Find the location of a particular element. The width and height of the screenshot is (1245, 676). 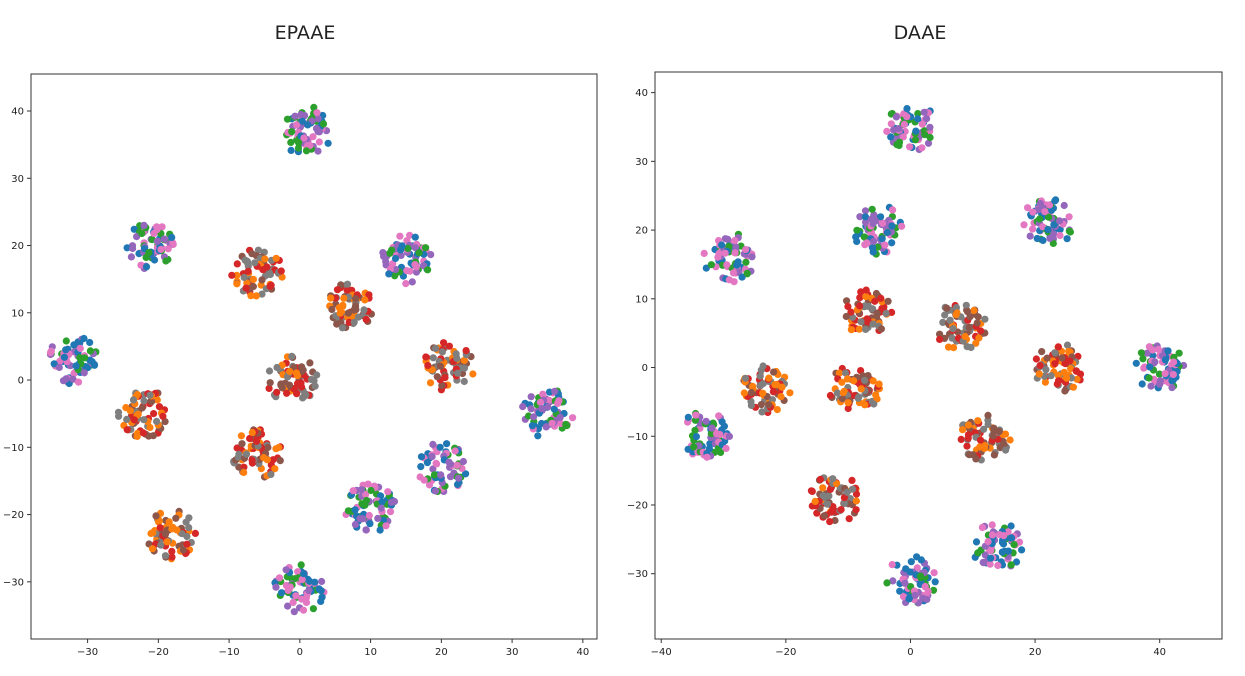

x-tick-label: −20 is located at coordinates (158, 652).